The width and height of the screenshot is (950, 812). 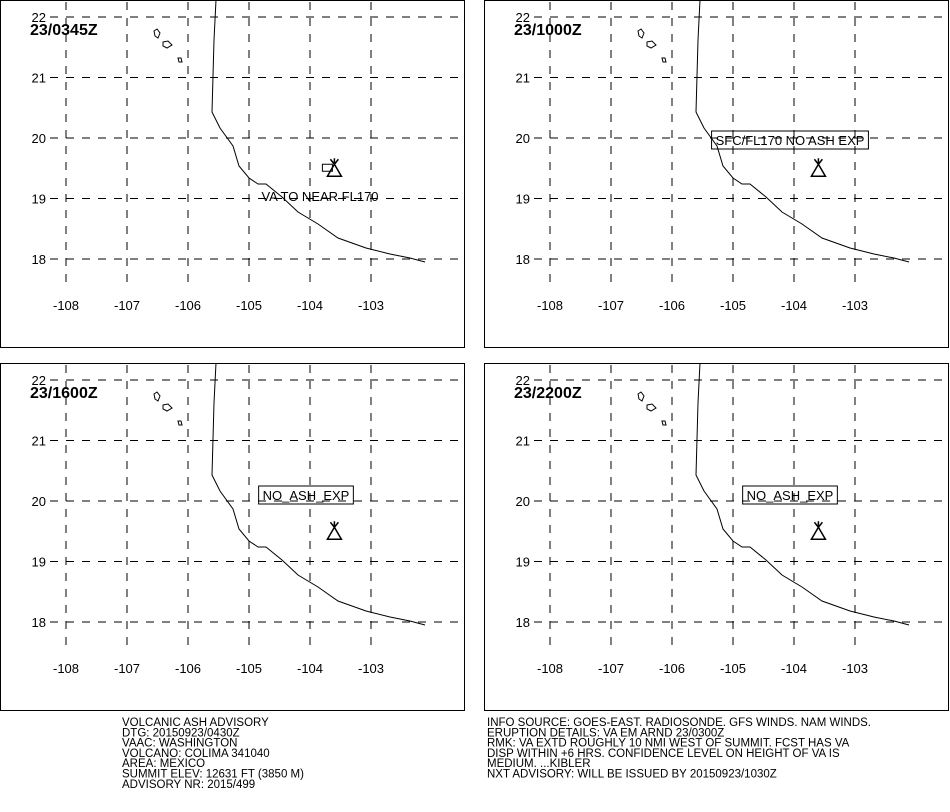 What do you see at coordinates (548, 30) in the screenshot?
I see `valid-time: 23/1000Z` at bounding box center [548, 30].